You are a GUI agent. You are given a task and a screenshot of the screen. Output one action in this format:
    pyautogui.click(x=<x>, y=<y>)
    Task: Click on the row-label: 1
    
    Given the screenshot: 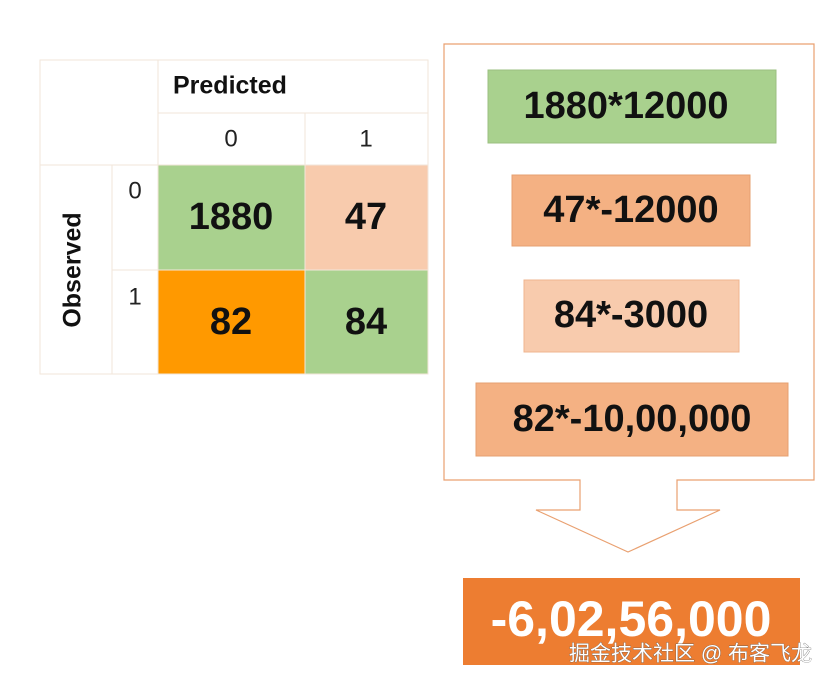 What is the action you would take?
    pyautogui.click(x=134, y=296)
    